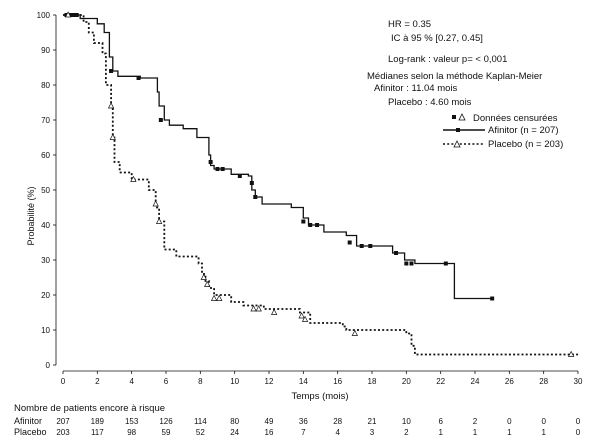 The image size is (604, 444). What do you see at coordinates (45, 190) in the screenshot?
I see `y-tick-label: 50` at bounding box center [45, 190].